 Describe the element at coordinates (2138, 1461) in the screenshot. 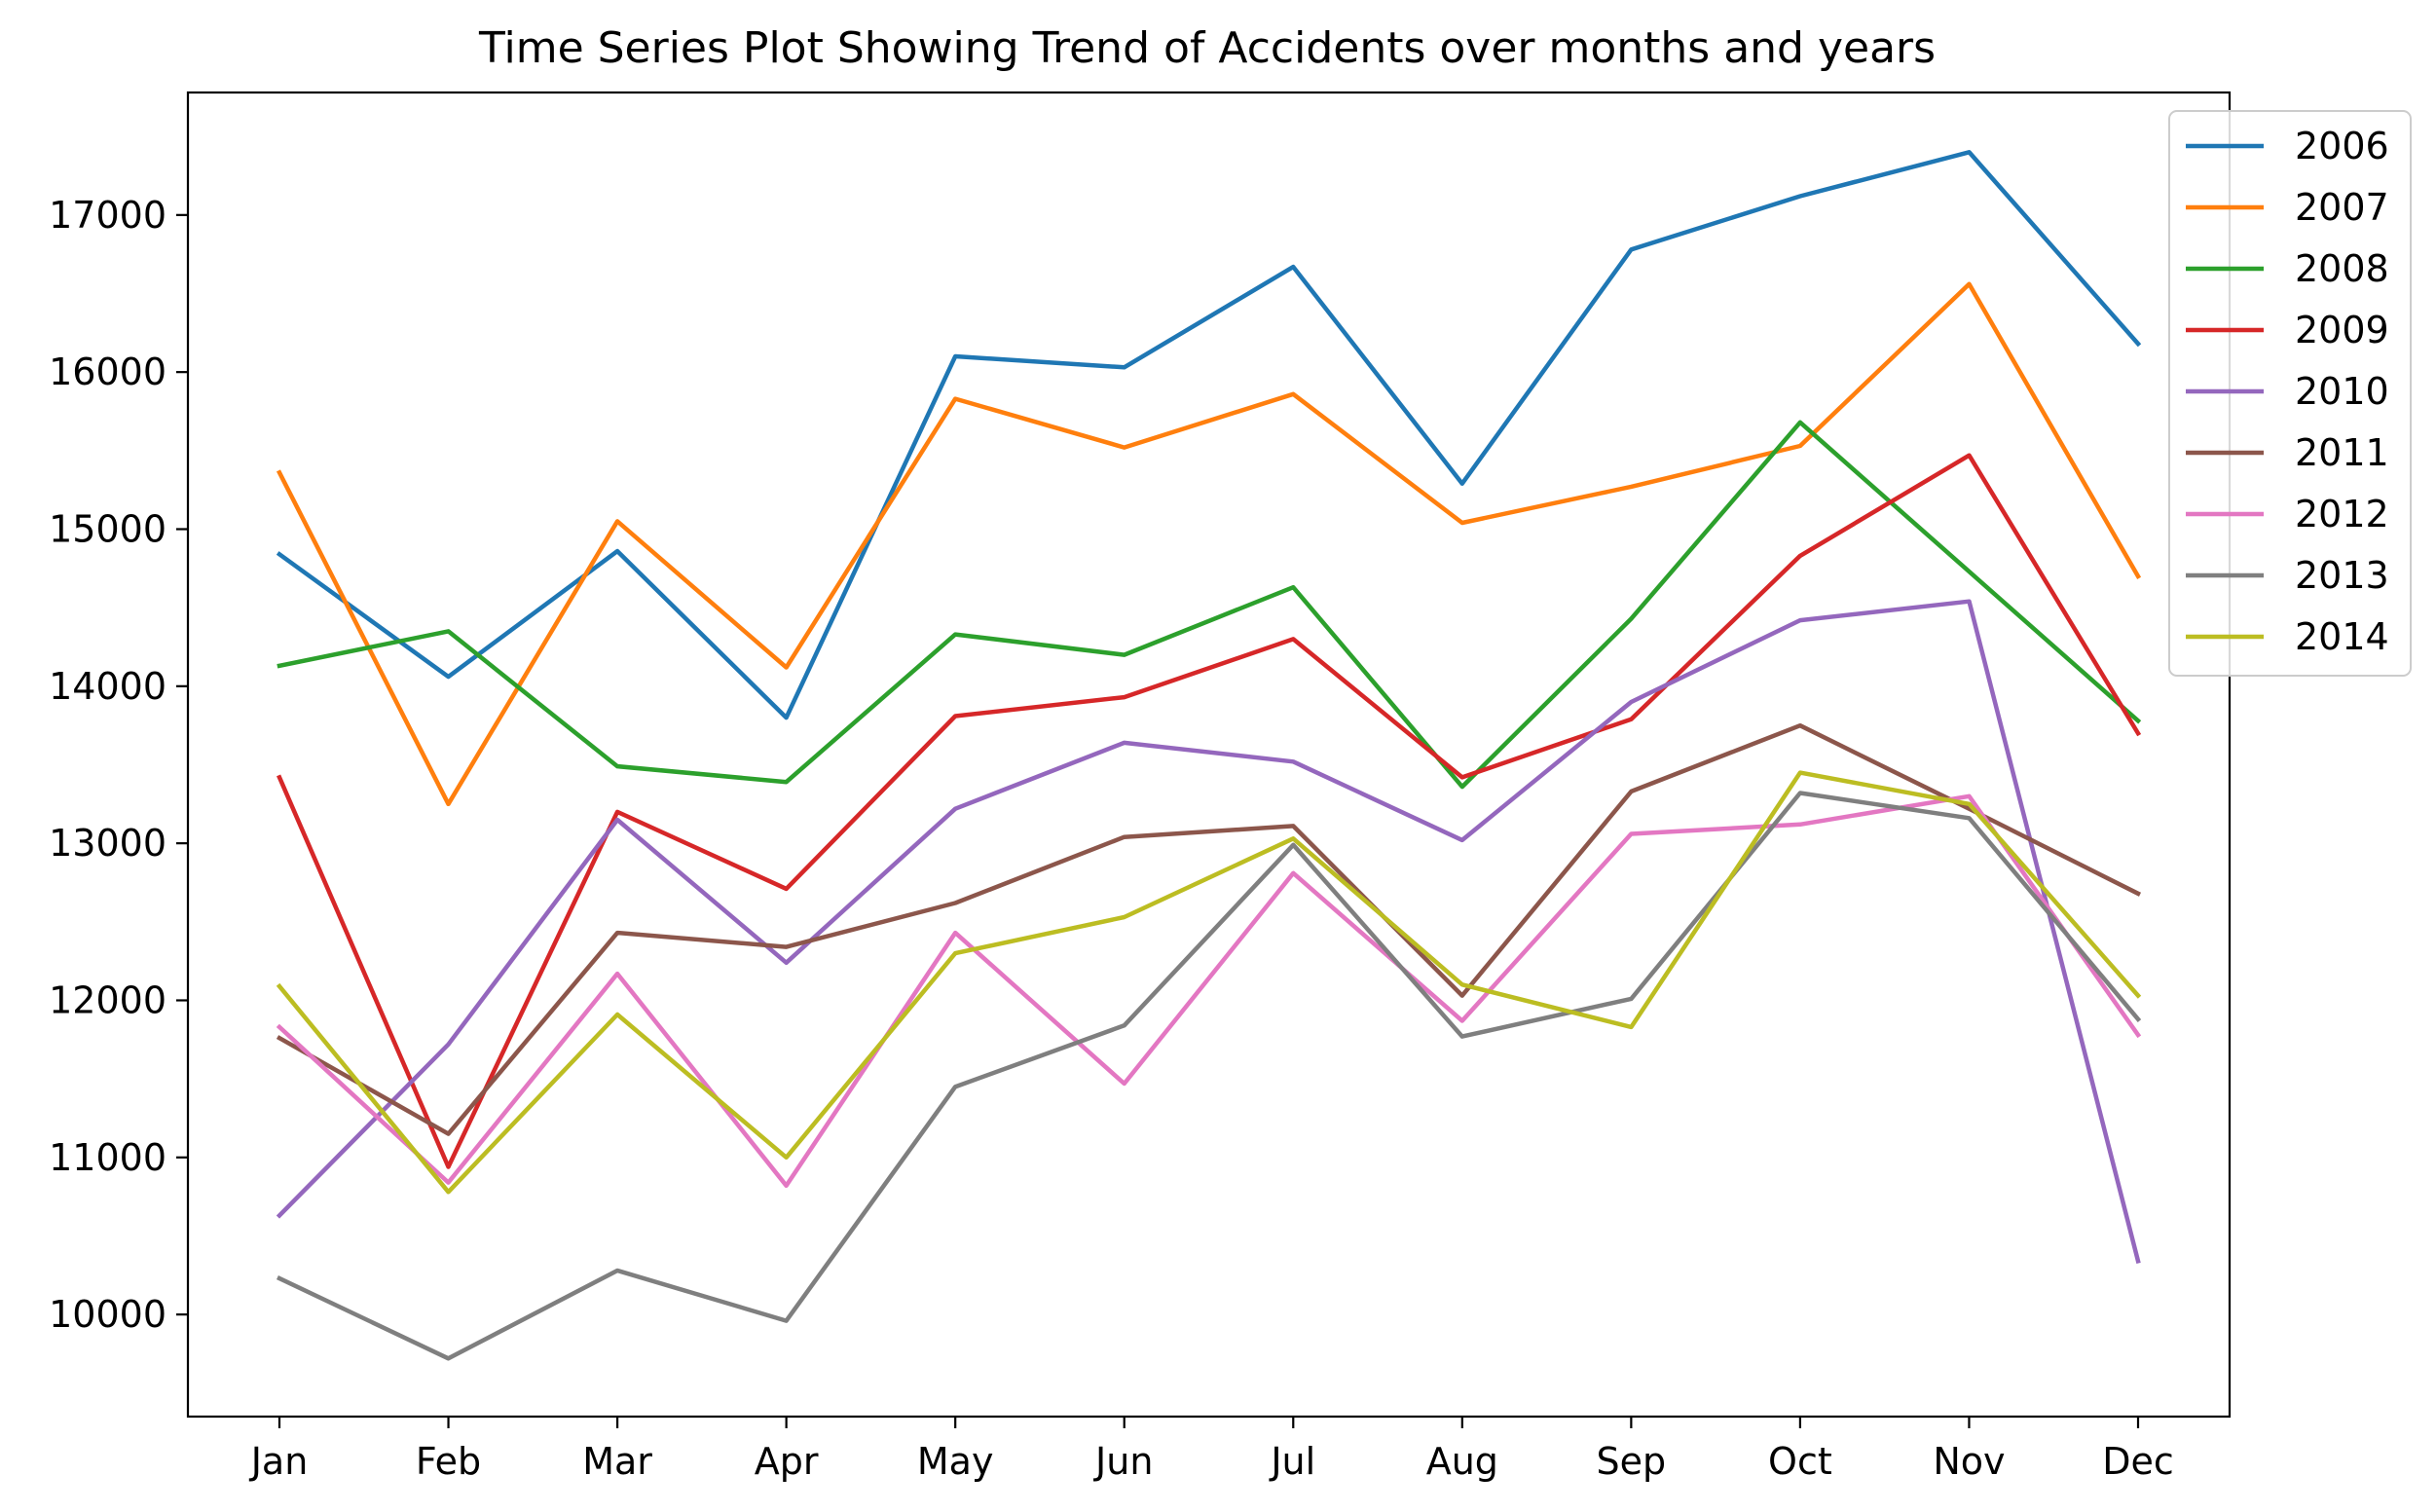

I see `x-tick-label: Dec` at that location.